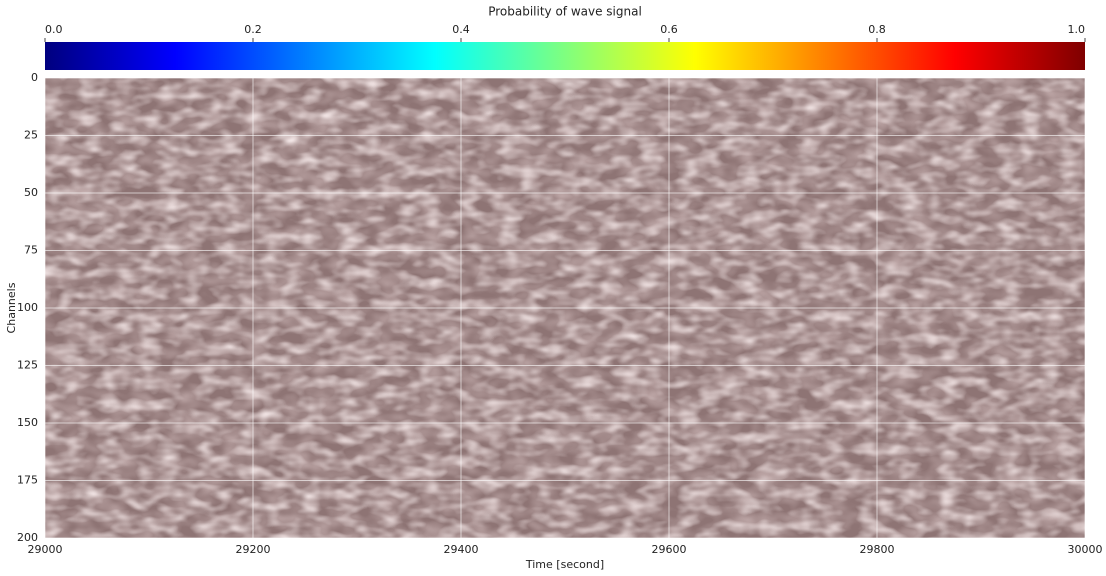 The height and width of the screenshot is (576, 1106). Describe the element at coordinates (27, 480) in the screenshot. I see `y-tick-label: 175` at that location.